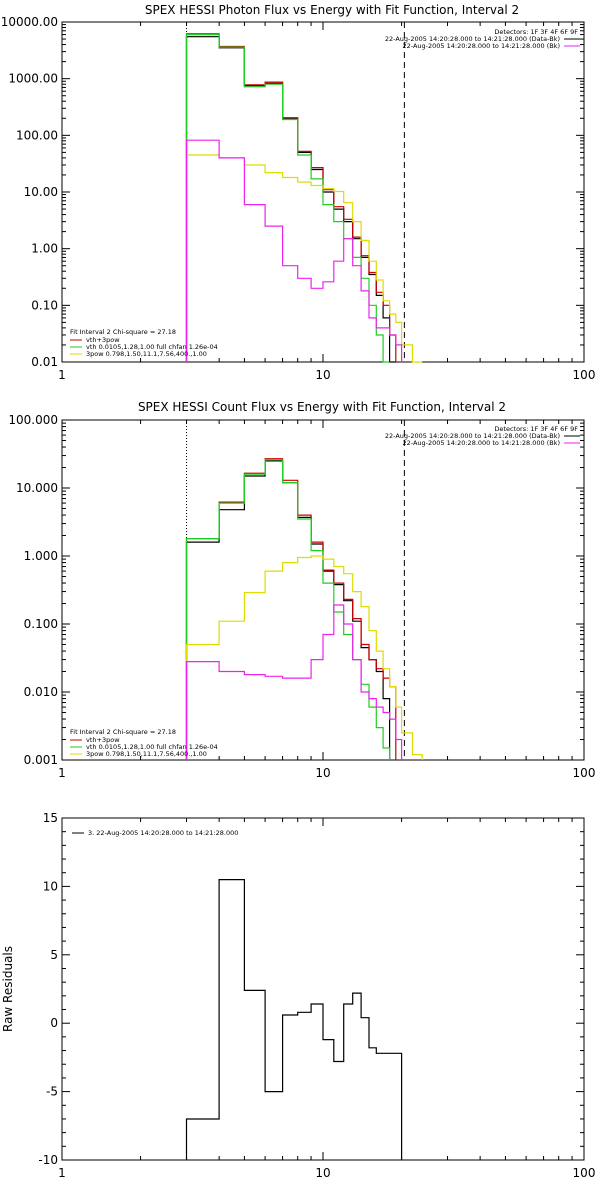 The image size is (600, 1200). I want to click on y-tick-label: 1000.00, so click(33, 79).